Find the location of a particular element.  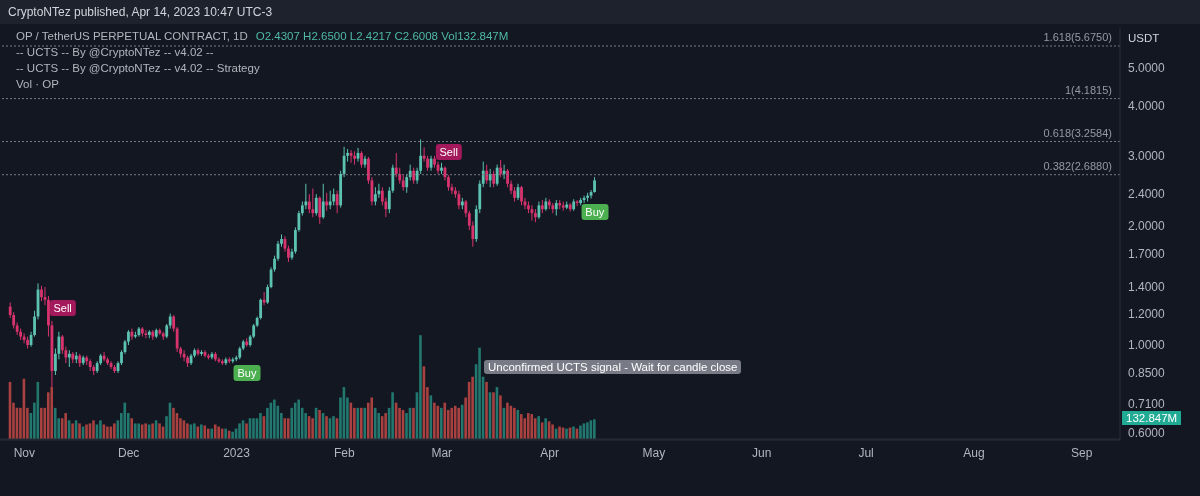

x-tick-label: Jun is located at coordinates (762, 452).